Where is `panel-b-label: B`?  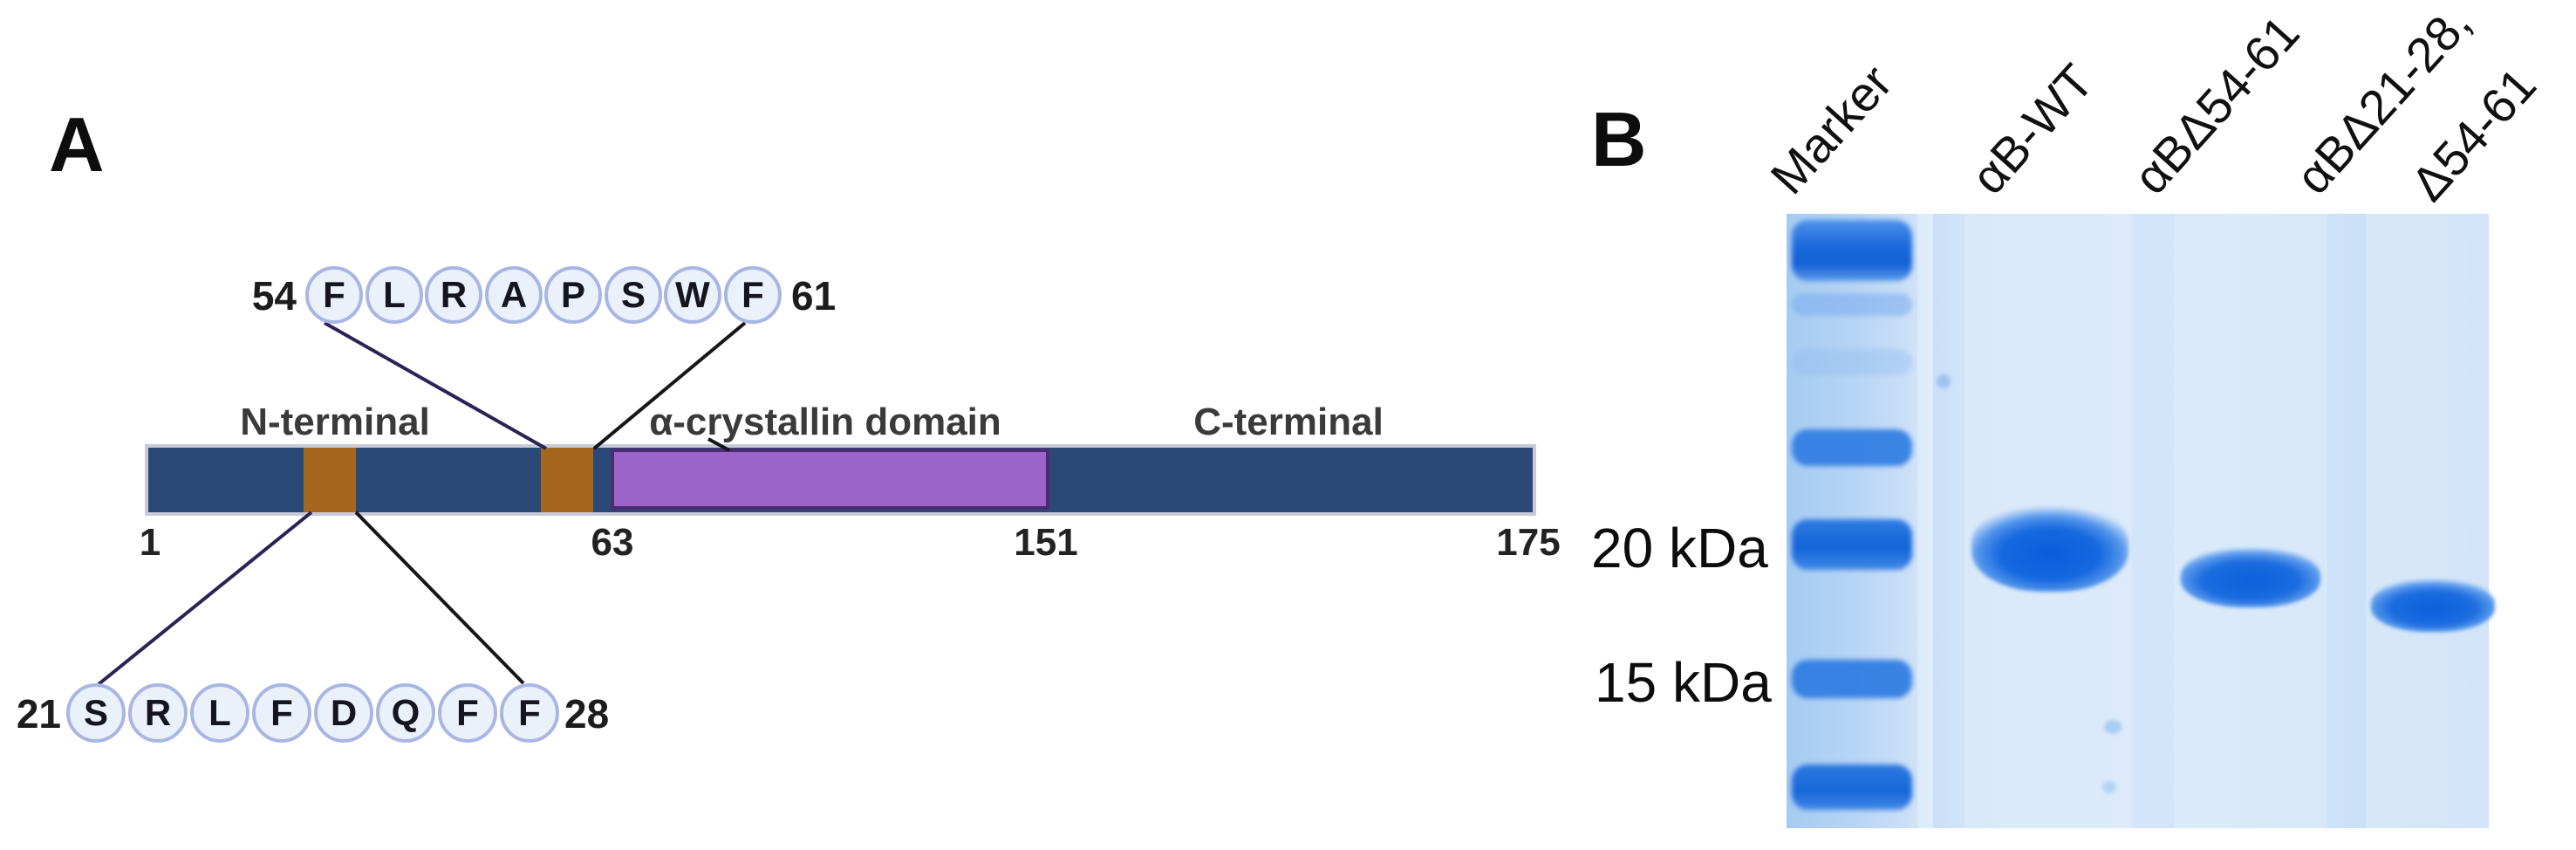 panel-b-label: B is located at coordinates (1619, 139).